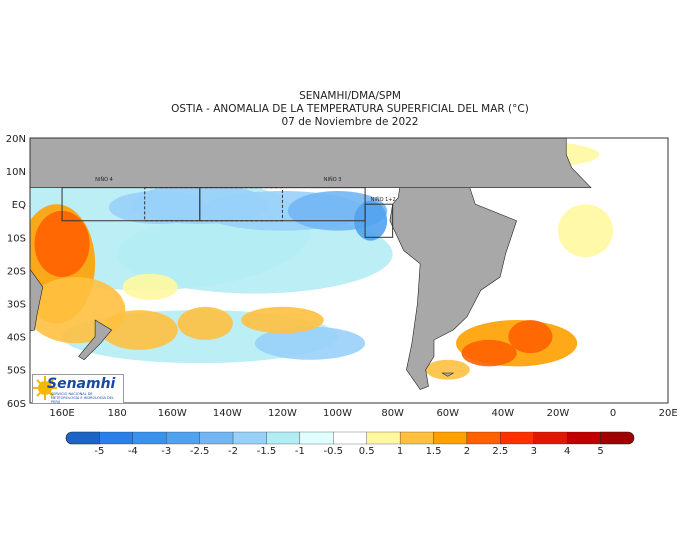 The height and width of the screenshot is (540, 700). What do you see at coordinates (227, 413) in the screenshot?
I see `longitude-label: 140W` at bounding box center [227, 413].